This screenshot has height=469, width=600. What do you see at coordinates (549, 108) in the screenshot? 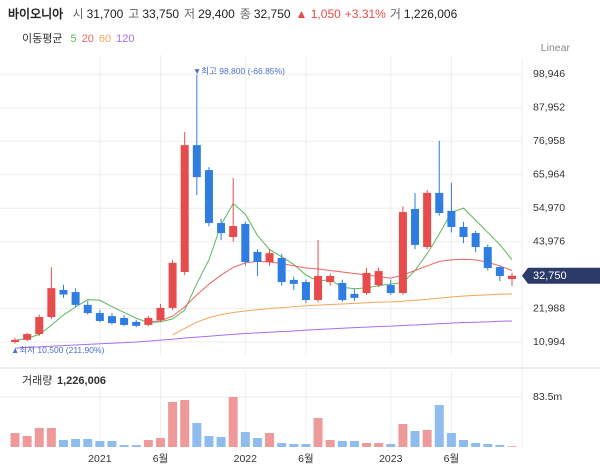
I see `y-tick-label: 87,952` at bounding box center [549, 108].